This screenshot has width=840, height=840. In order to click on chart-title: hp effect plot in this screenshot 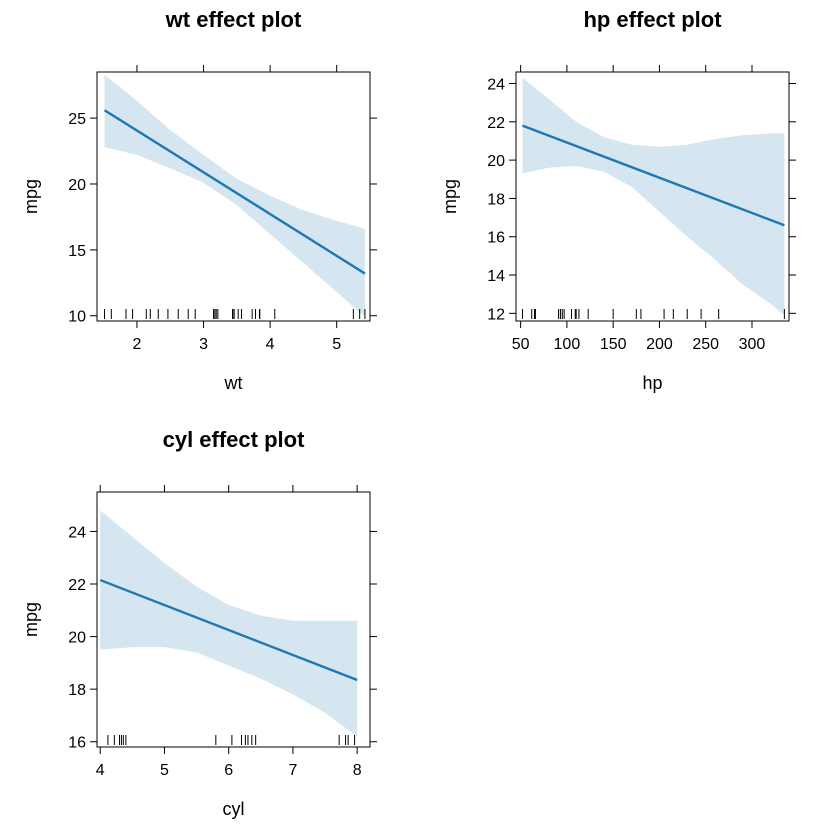, I will do `click(652, 19)`.